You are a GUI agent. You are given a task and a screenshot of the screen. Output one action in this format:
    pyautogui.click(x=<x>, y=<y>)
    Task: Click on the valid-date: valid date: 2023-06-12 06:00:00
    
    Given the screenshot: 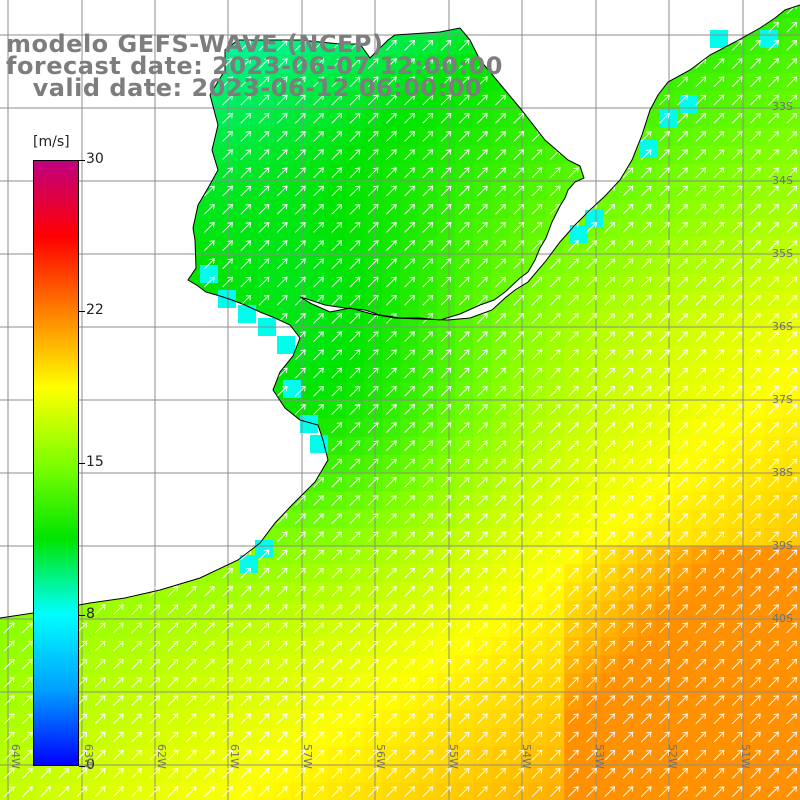 What is the action you would take?
    pyautogui.click(x=244, y=88)
    